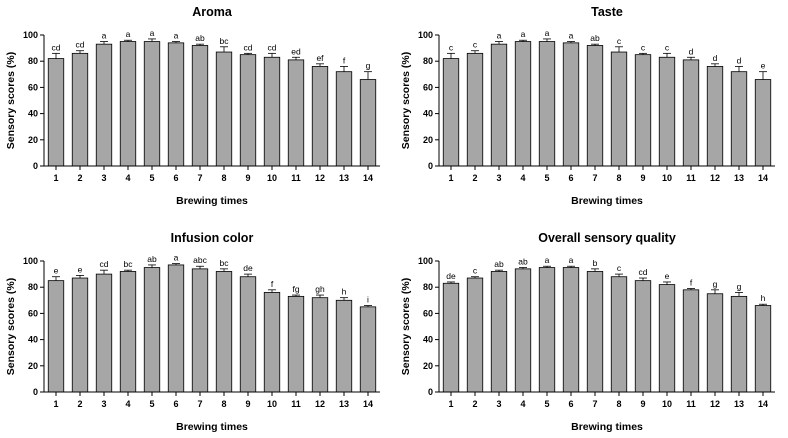 The height and width of the screenshot is (438, 788). Describe the element at coordinates (691, 283) in the screenshot. I see `significance-label: f` at that location.